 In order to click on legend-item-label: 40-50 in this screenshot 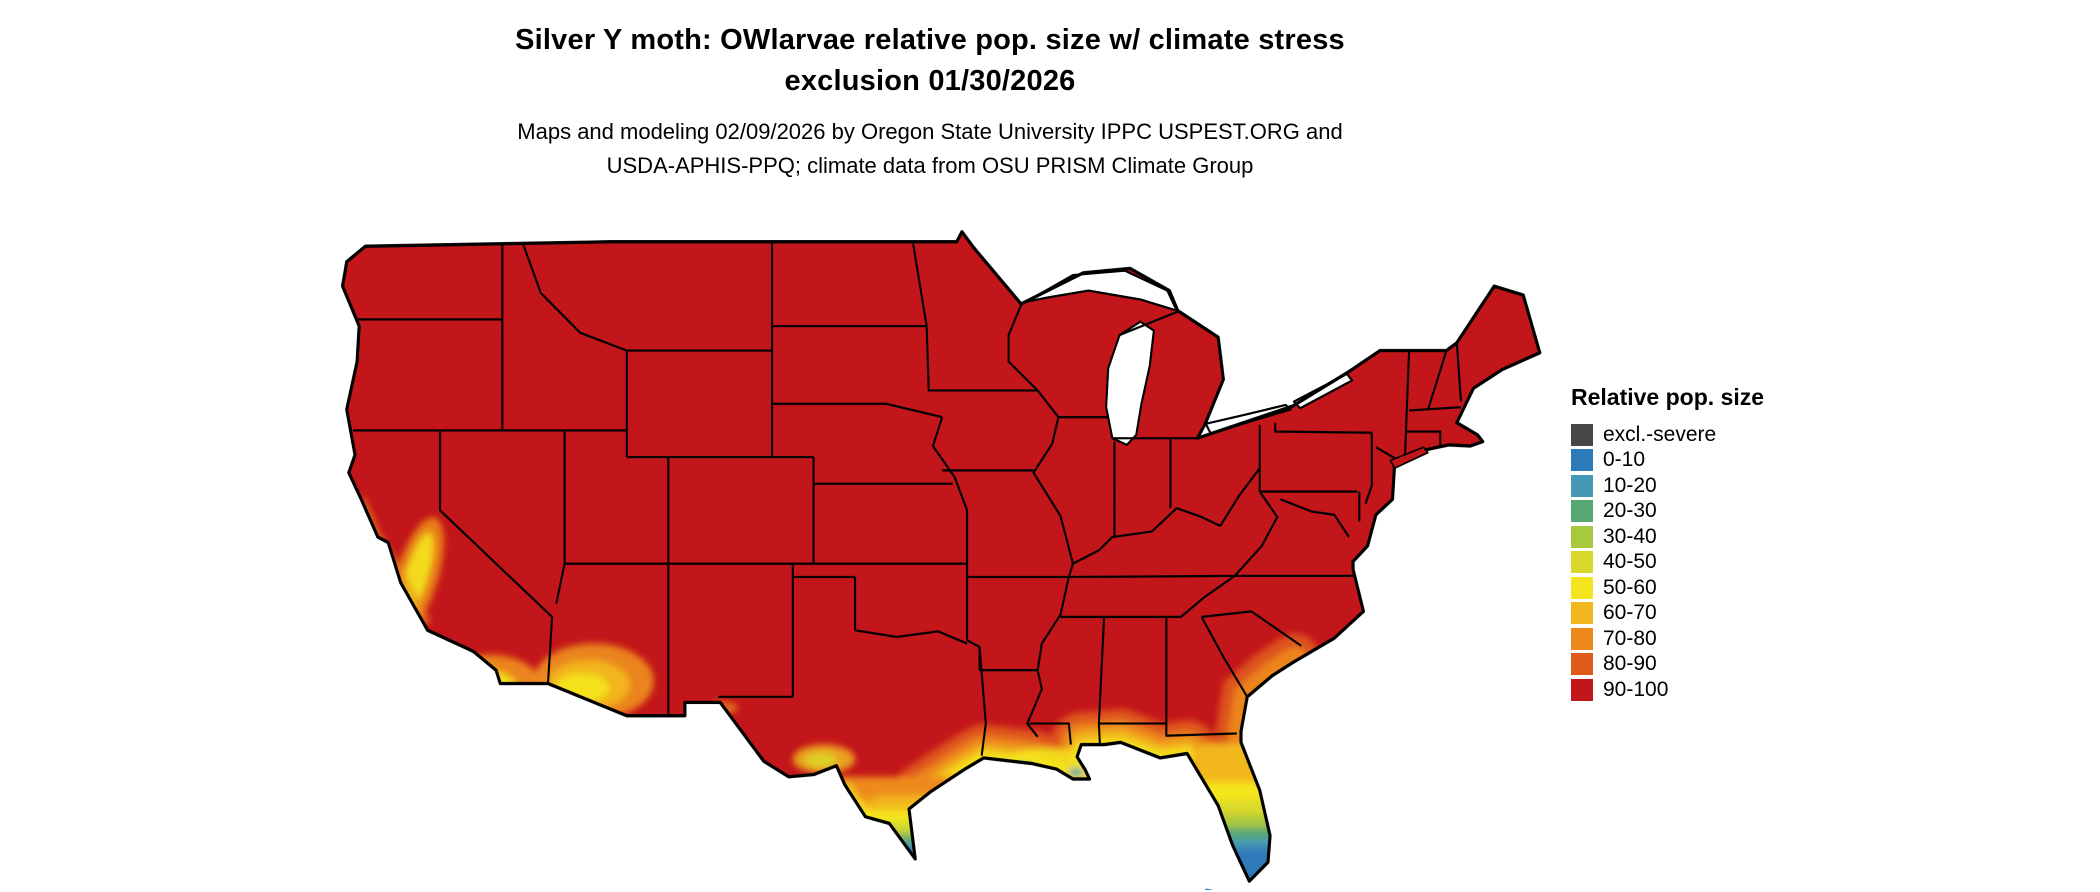, I will do `click(1630, 562)`.